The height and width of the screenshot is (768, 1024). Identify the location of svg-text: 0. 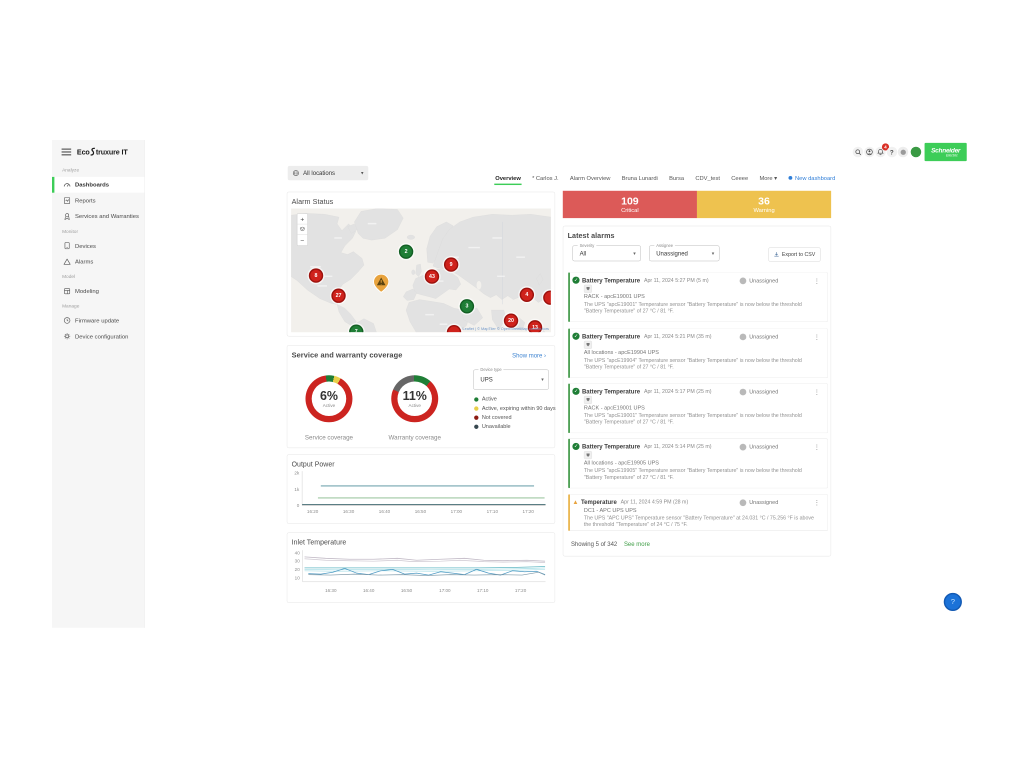
(298, 505).